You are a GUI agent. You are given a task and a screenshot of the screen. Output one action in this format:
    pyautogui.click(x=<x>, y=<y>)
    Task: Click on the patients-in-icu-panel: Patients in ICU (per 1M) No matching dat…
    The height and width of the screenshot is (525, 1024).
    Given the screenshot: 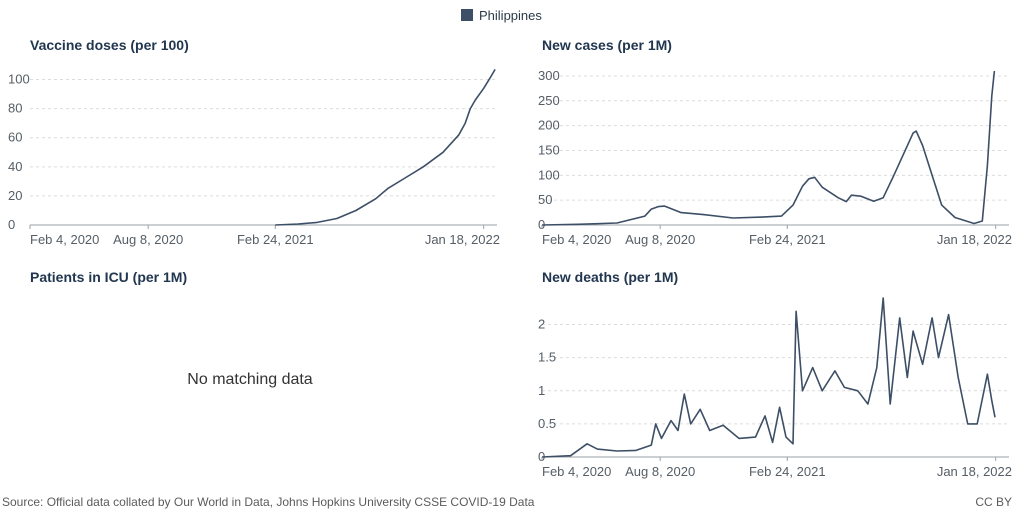 What is the action you would take?
    pyautogui.click(x=171, y=328)
    